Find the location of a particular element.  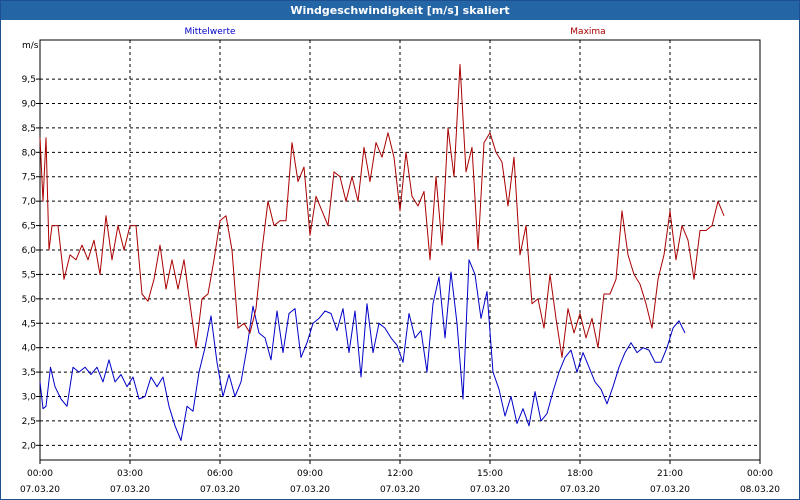

legend-max: Maxima is located at coordinates (587, 32).